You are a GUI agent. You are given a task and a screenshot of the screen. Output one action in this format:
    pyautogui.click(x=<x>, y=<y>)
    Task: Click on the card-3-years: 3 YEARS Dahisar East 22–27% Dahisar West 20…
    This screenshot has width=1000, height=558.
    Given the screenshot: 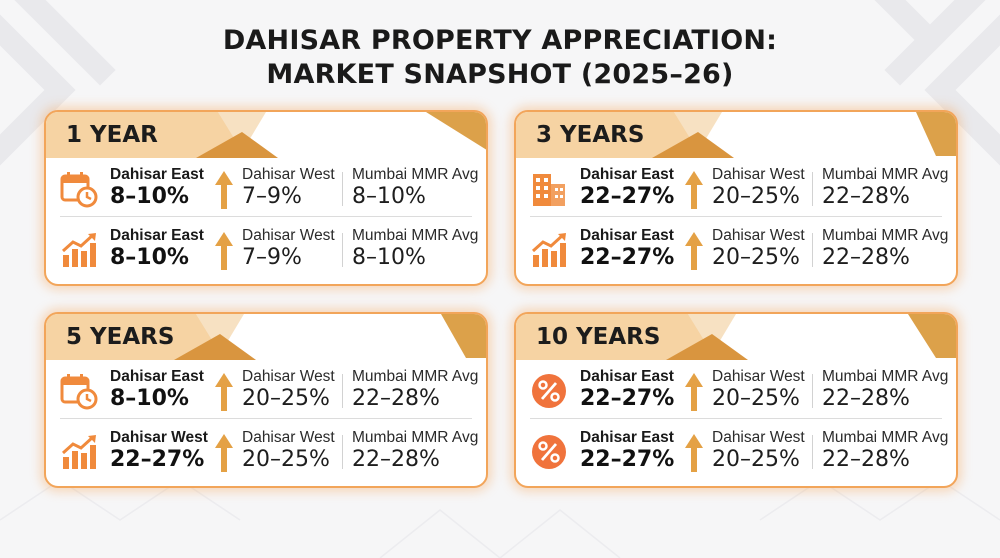 What is the action you would take?
    pyautogui.click(x=736, y=198)
    